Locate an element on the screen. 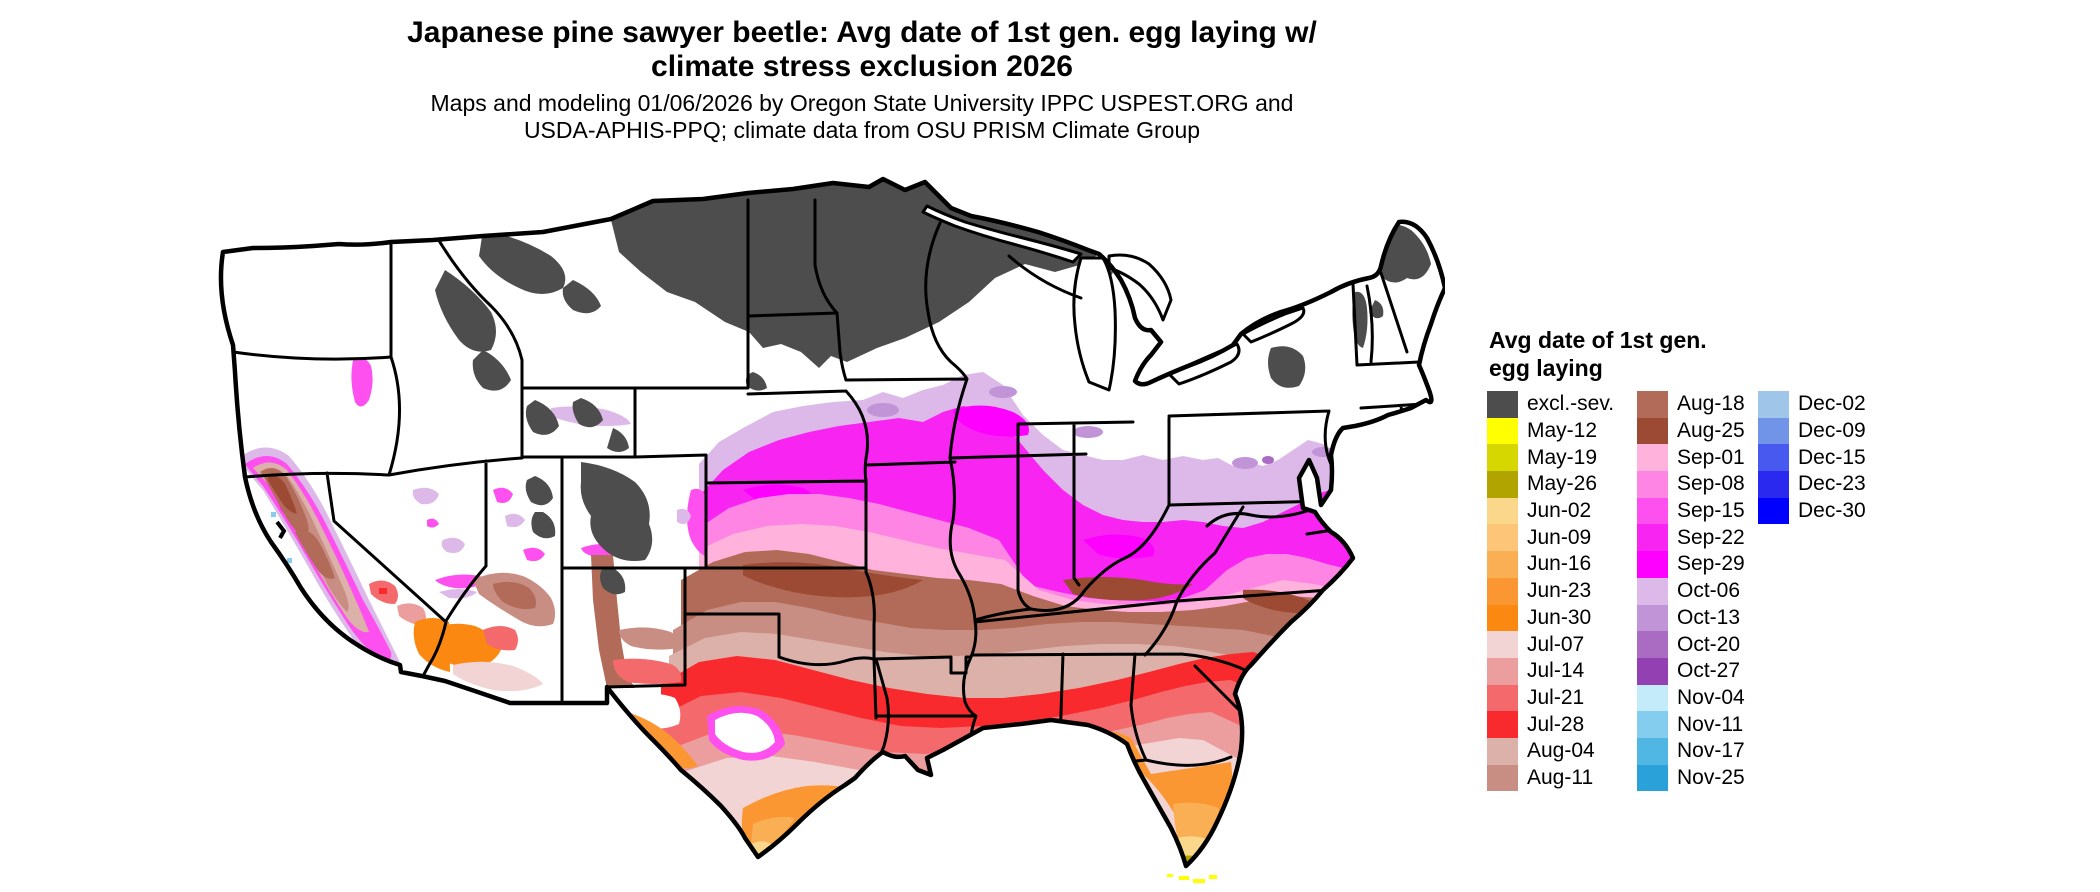  legend-column-3: Dec-02 Dec-09 Dec-15 Dec-23 Dec-30 is located at coordinates (1812, 458).